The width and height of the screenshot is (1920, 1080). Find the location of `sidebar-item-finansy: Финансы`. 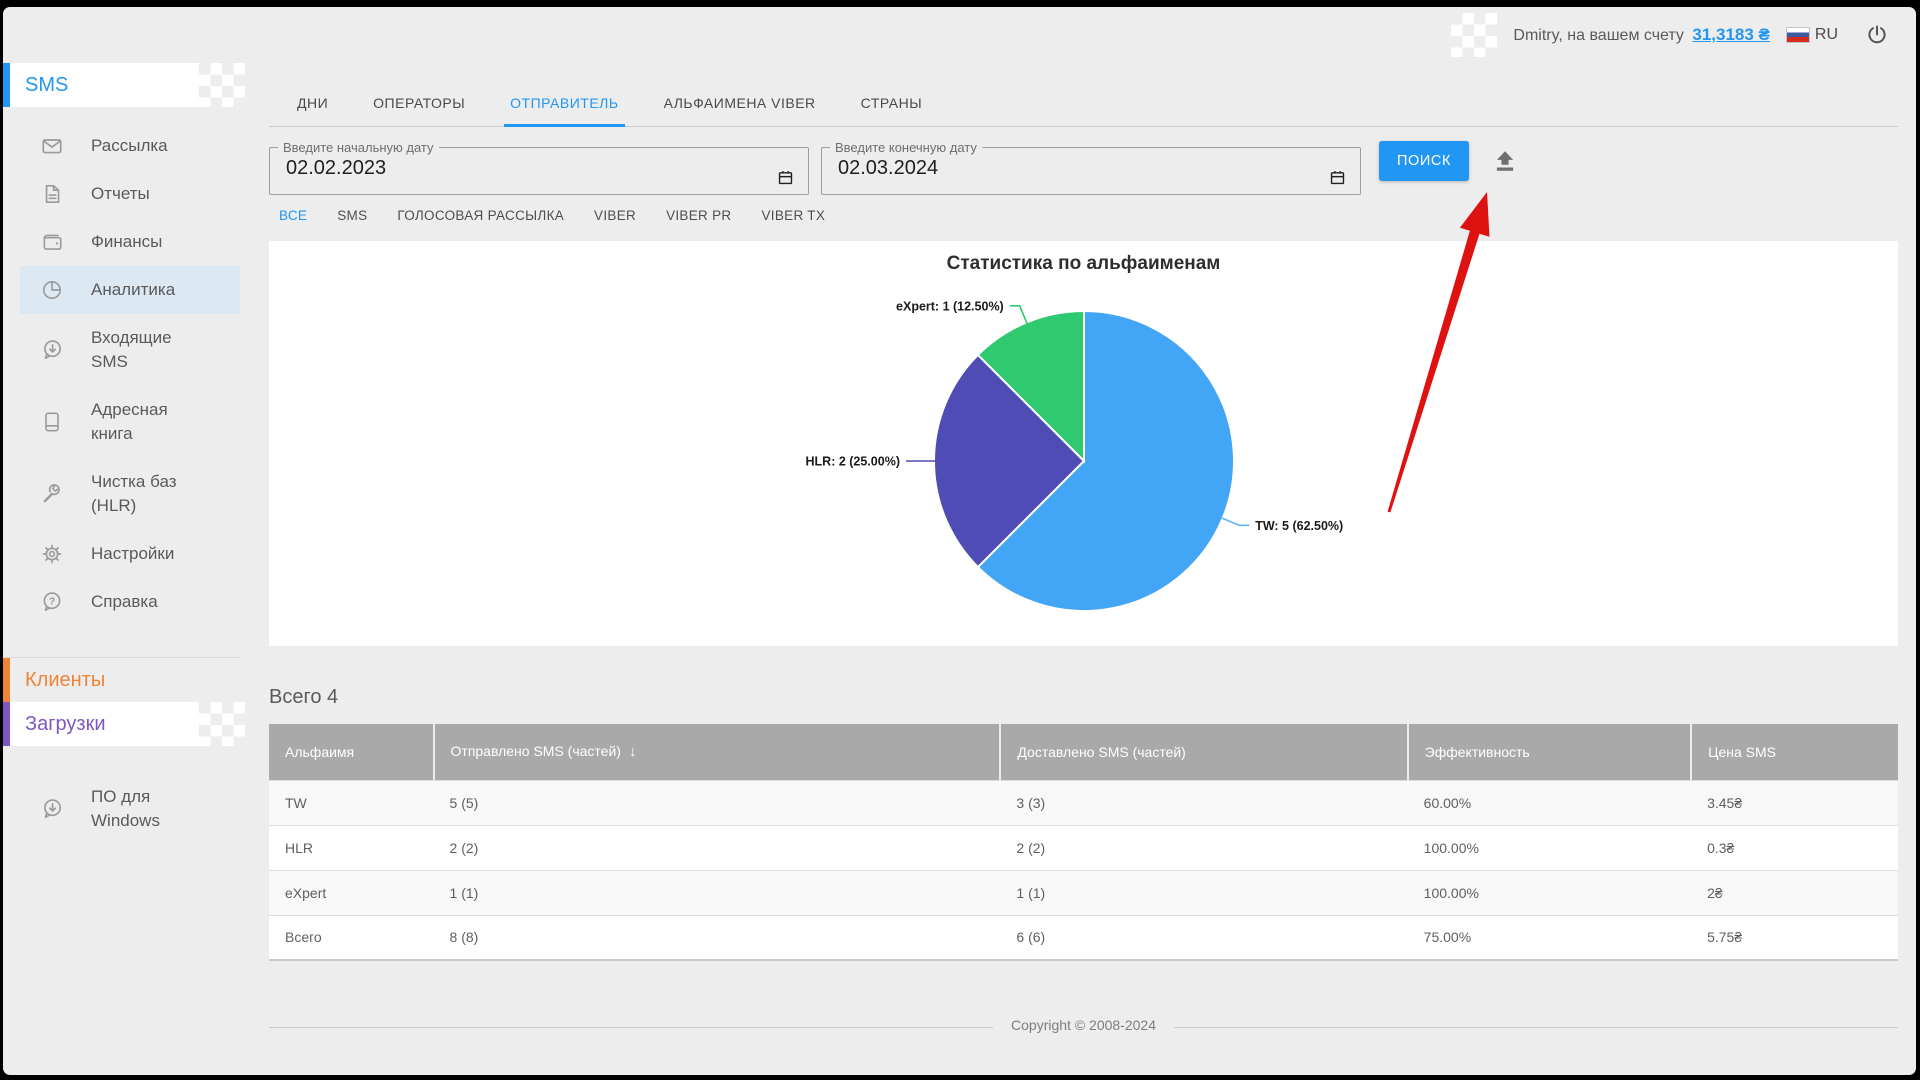

sidebar-item-finansy: Финансы is located at coordinates (130, 242).